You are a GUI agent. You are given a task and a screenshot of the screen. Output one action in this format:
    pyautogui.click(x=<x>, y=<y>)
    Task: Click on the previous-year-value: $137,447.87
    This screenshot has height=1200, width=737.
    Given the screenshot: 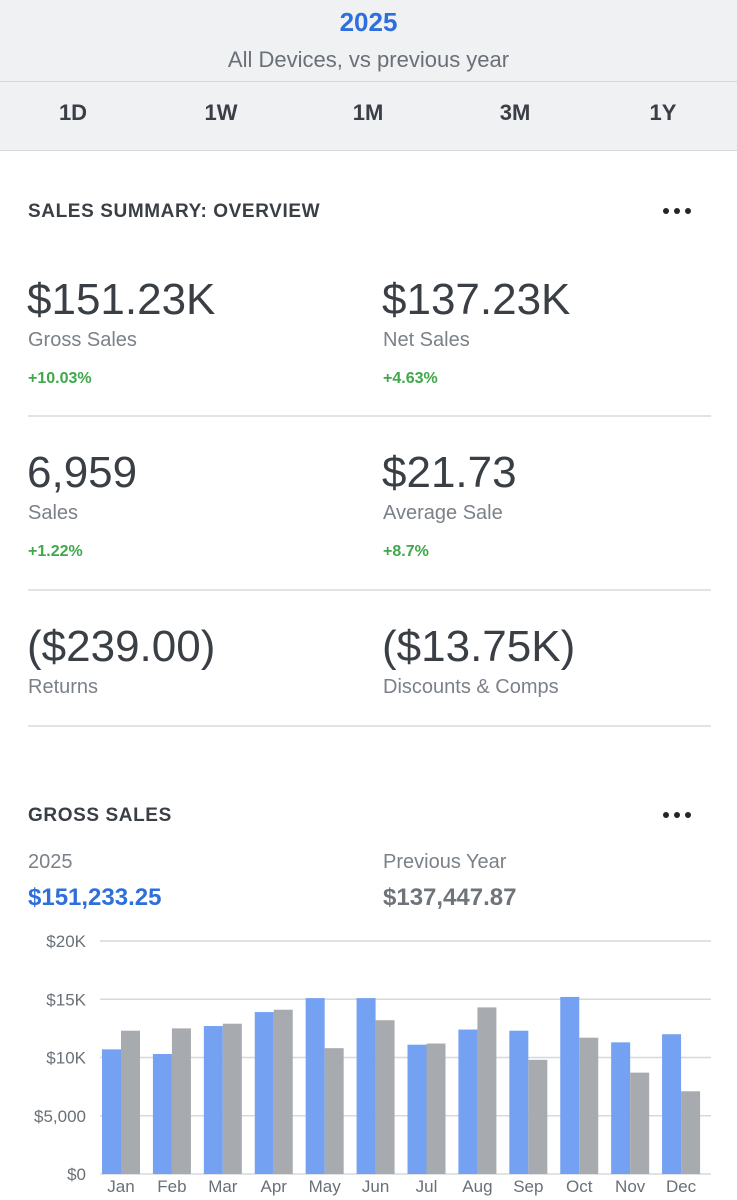 What is the action you would take?
    pyautogui.click(x=450, y=897)
    